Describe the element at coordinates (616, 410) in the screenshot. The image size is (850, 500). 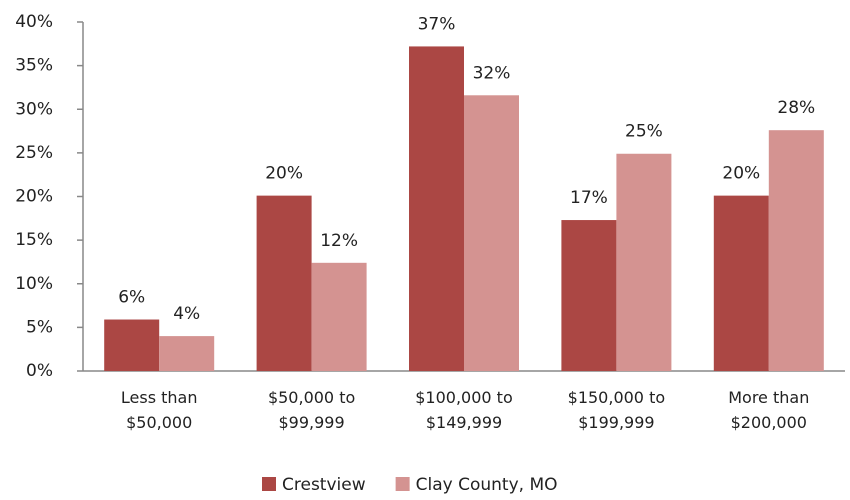
I see `x-tick-label: $150,000 to $199,999` at that location.